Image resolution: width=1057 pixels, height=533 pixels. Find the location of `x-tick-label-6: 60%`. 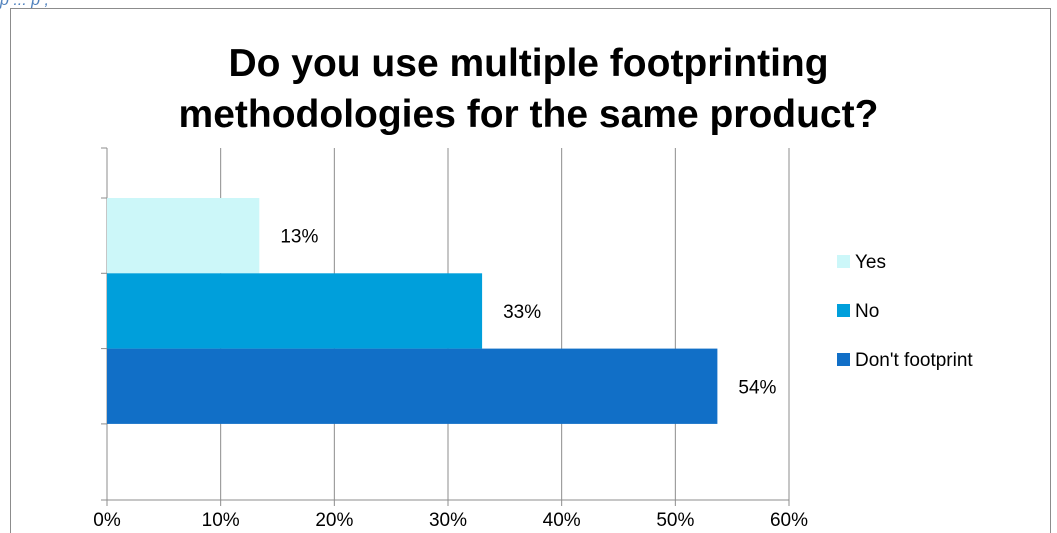

x-tick-label-6: 60% is located at coordinates (789, 520).